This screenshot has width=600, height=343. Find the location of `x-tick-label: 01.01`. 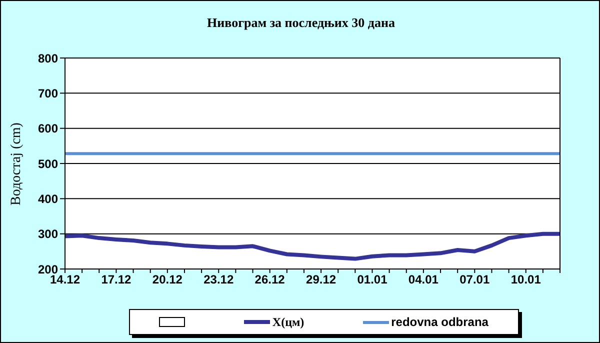

x-tick-label: 01.01 is located at coordinates (372, 279).